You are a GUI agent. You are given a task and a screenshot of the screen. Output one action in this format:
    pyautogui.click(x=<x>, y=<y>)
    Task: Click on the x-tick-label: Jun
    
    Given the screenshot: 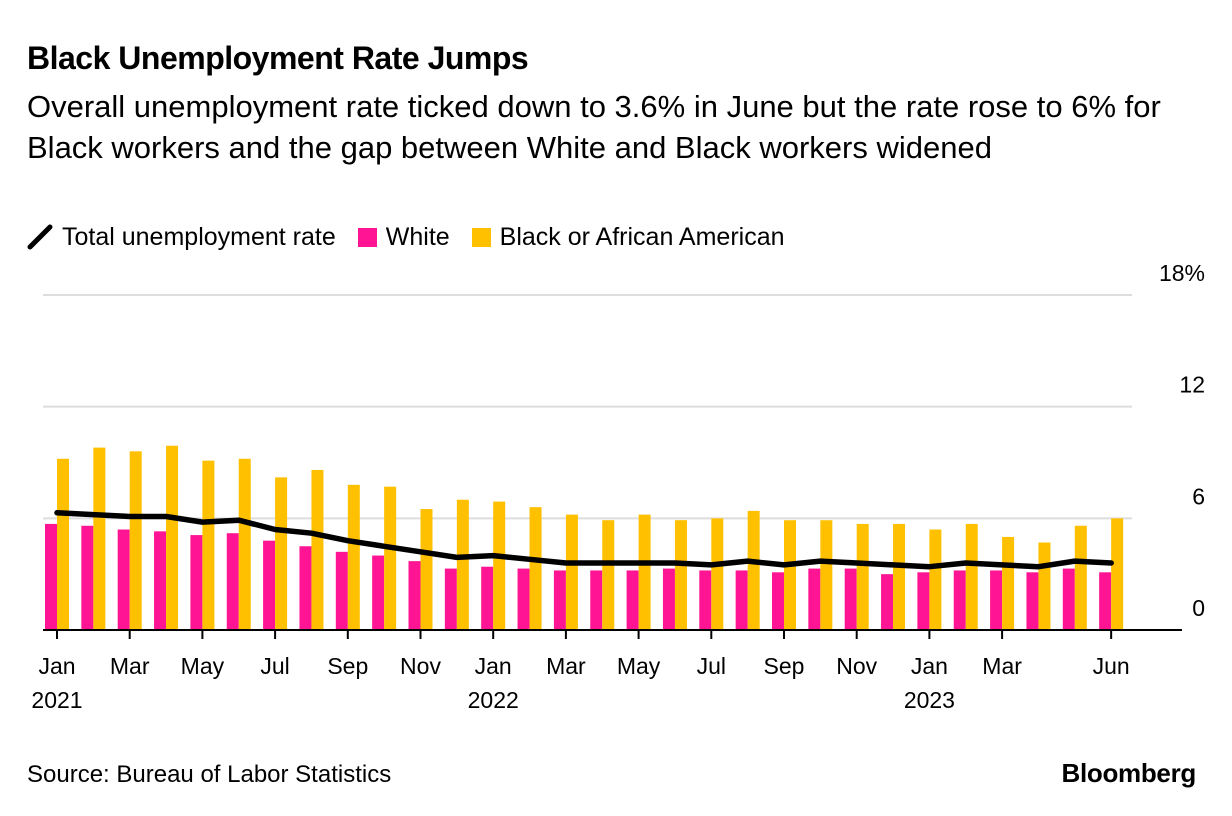 What is the action you would take?
    pyautogui.click(x=1111, y=666)
    